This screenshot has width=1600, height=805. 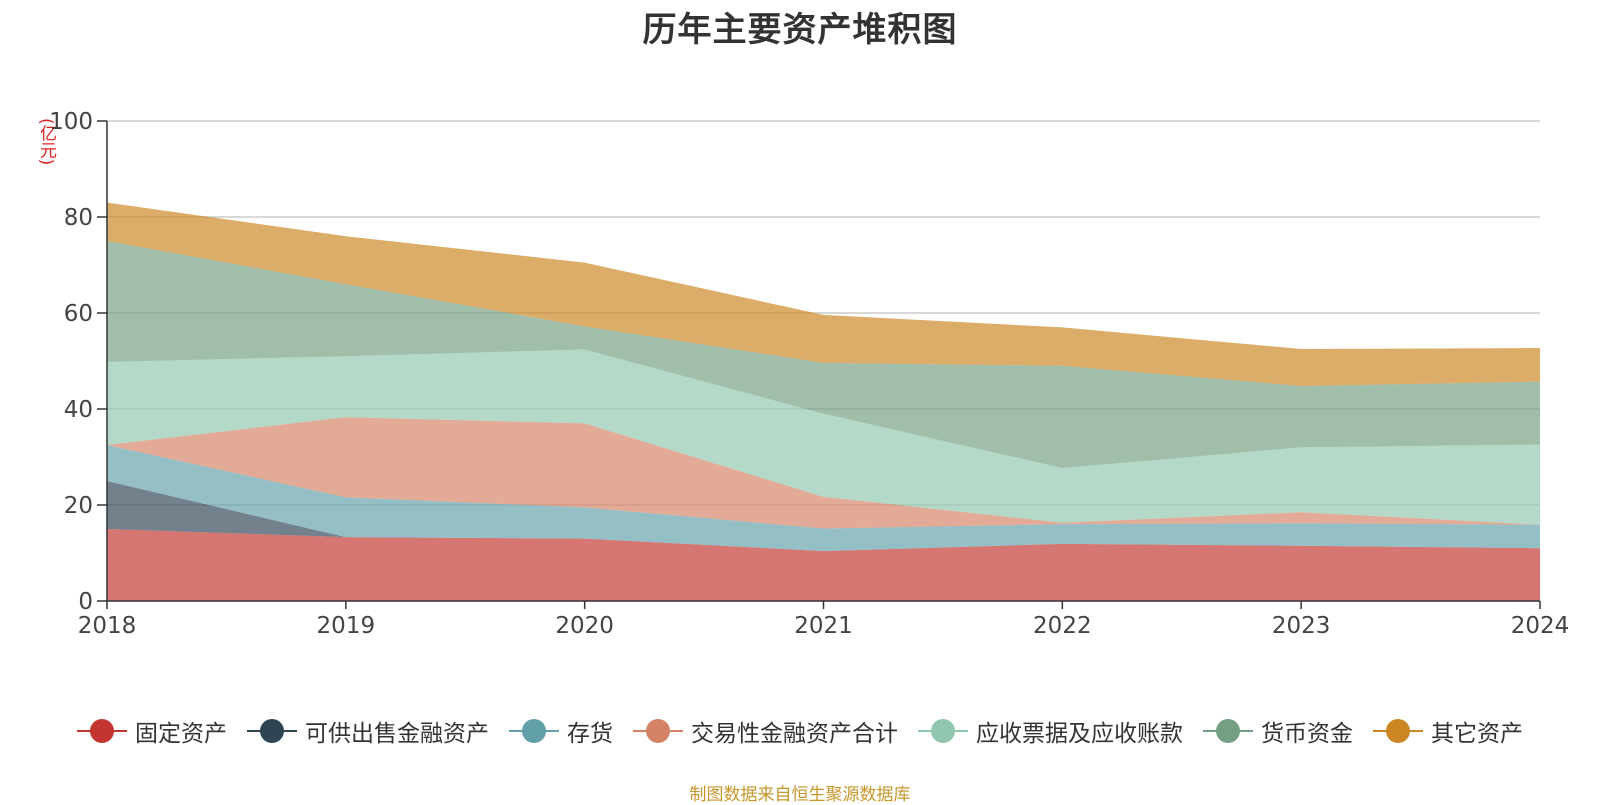 I want to click on y-tick-label-100: 100, so click(x=71, y=122).